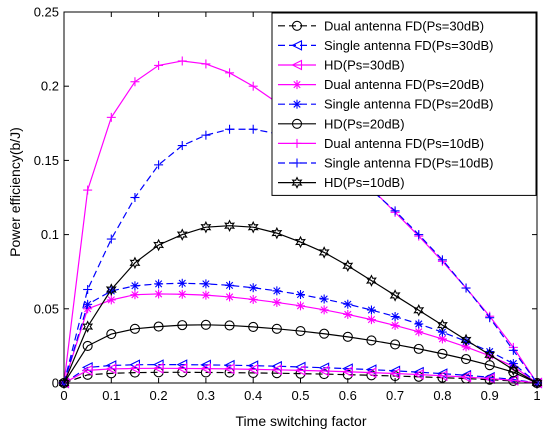 The height and width of the screenshot is (440, 550). What do you see at coordinates (253, 395) in the screenshot?
I see `x-tick-label: 0.4` at bounding box center [253, 395].